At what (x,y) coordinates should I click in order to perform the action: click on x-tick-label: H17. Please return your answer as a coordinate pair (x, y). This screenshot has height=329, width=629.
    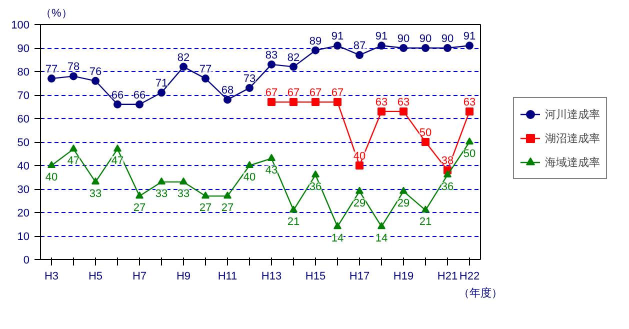
    Looking at the image, I should click on (359, 276).